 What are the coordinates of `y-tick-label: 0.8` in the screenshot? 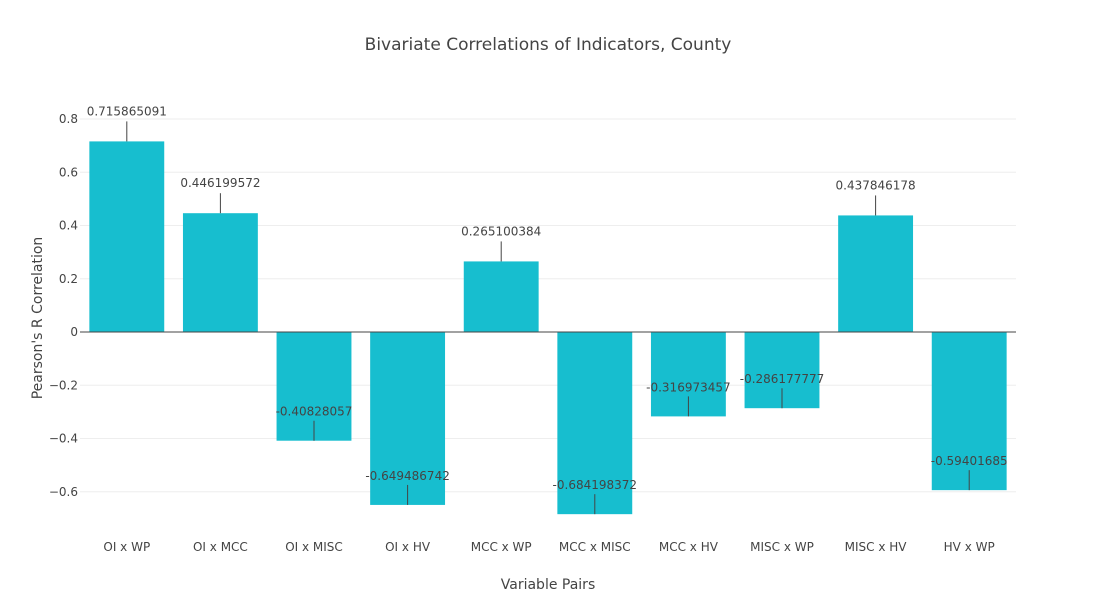 It's located at (68, 119).